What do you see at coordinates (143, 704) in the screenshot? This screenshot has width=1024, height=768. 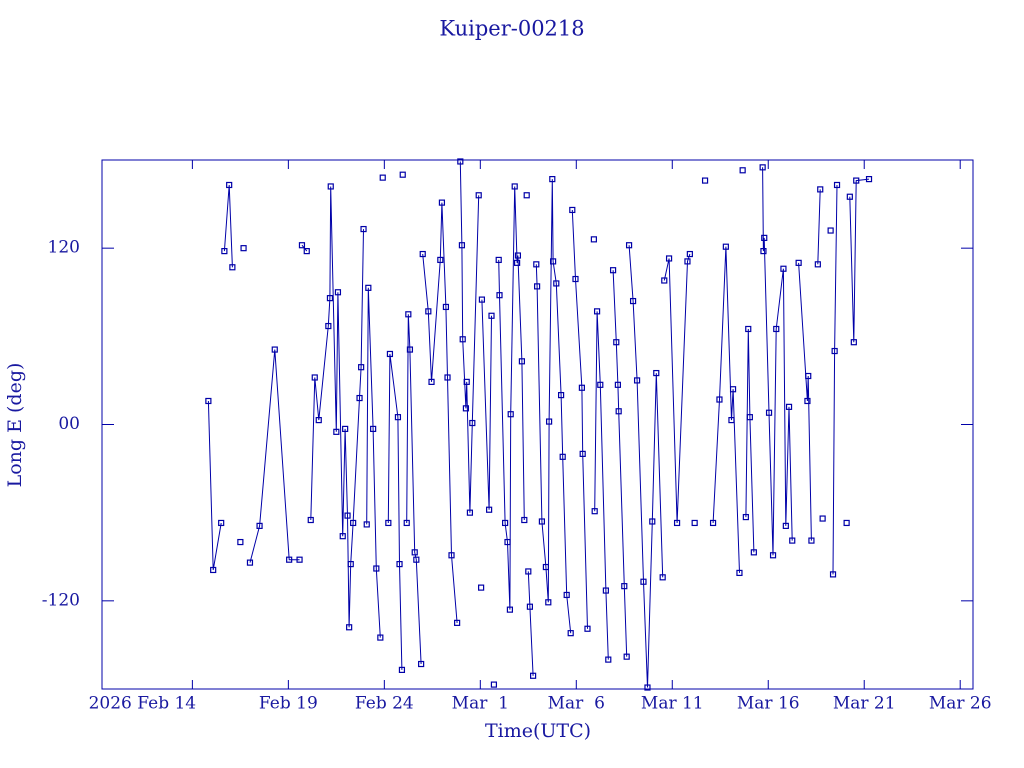 I see `x-tick-label: 2026 Feb 14` at bounding box center [143, 704].